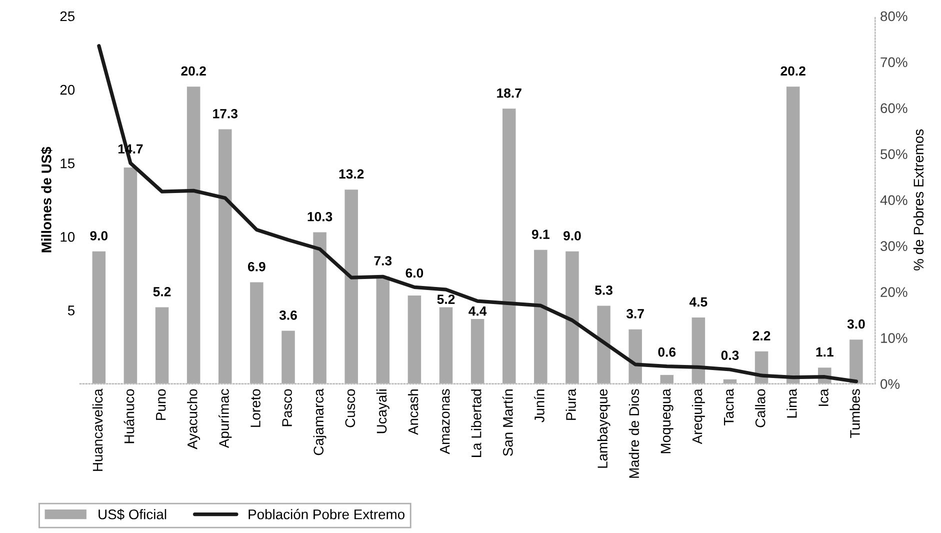  What do you see at coordinates (383, 261) in the screenshot?
I see `data-label: 7.3` at bounding box center [383, 261].